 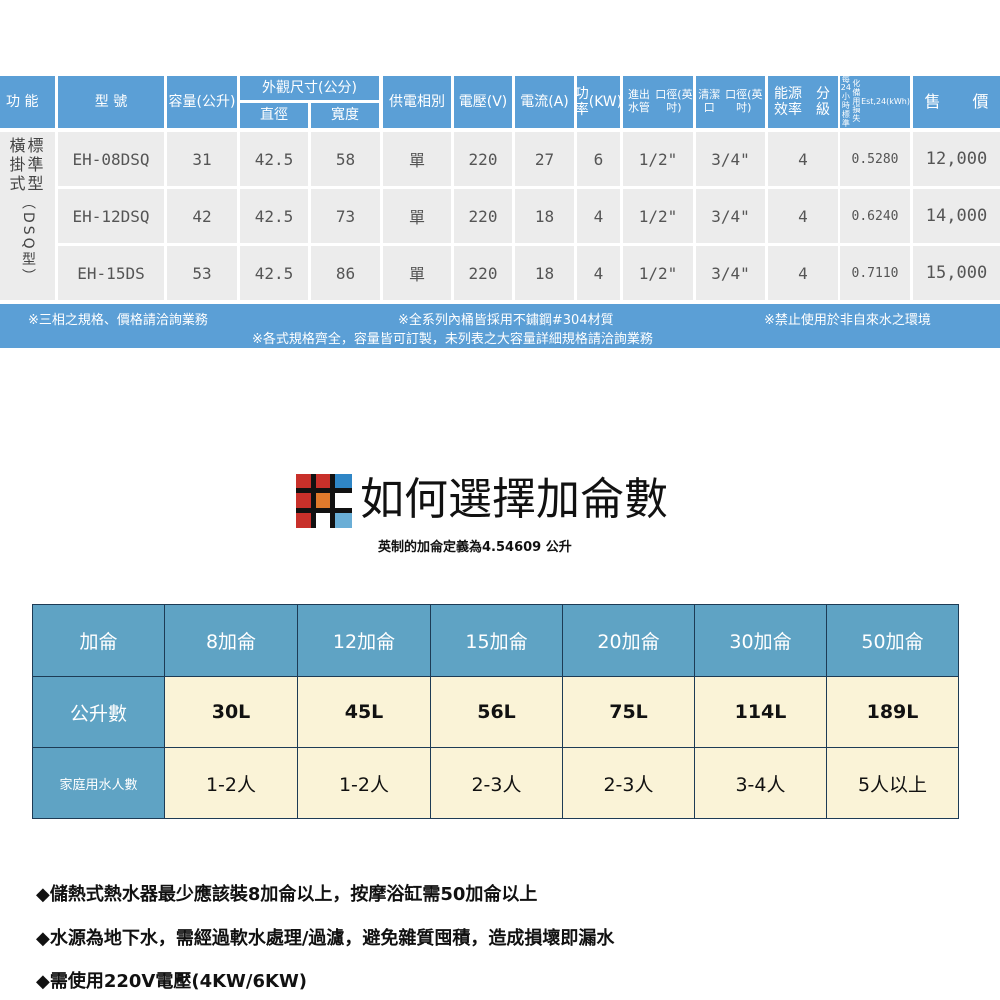 I want to click on spec-cell: 12,000, so click(x=956, y=159).